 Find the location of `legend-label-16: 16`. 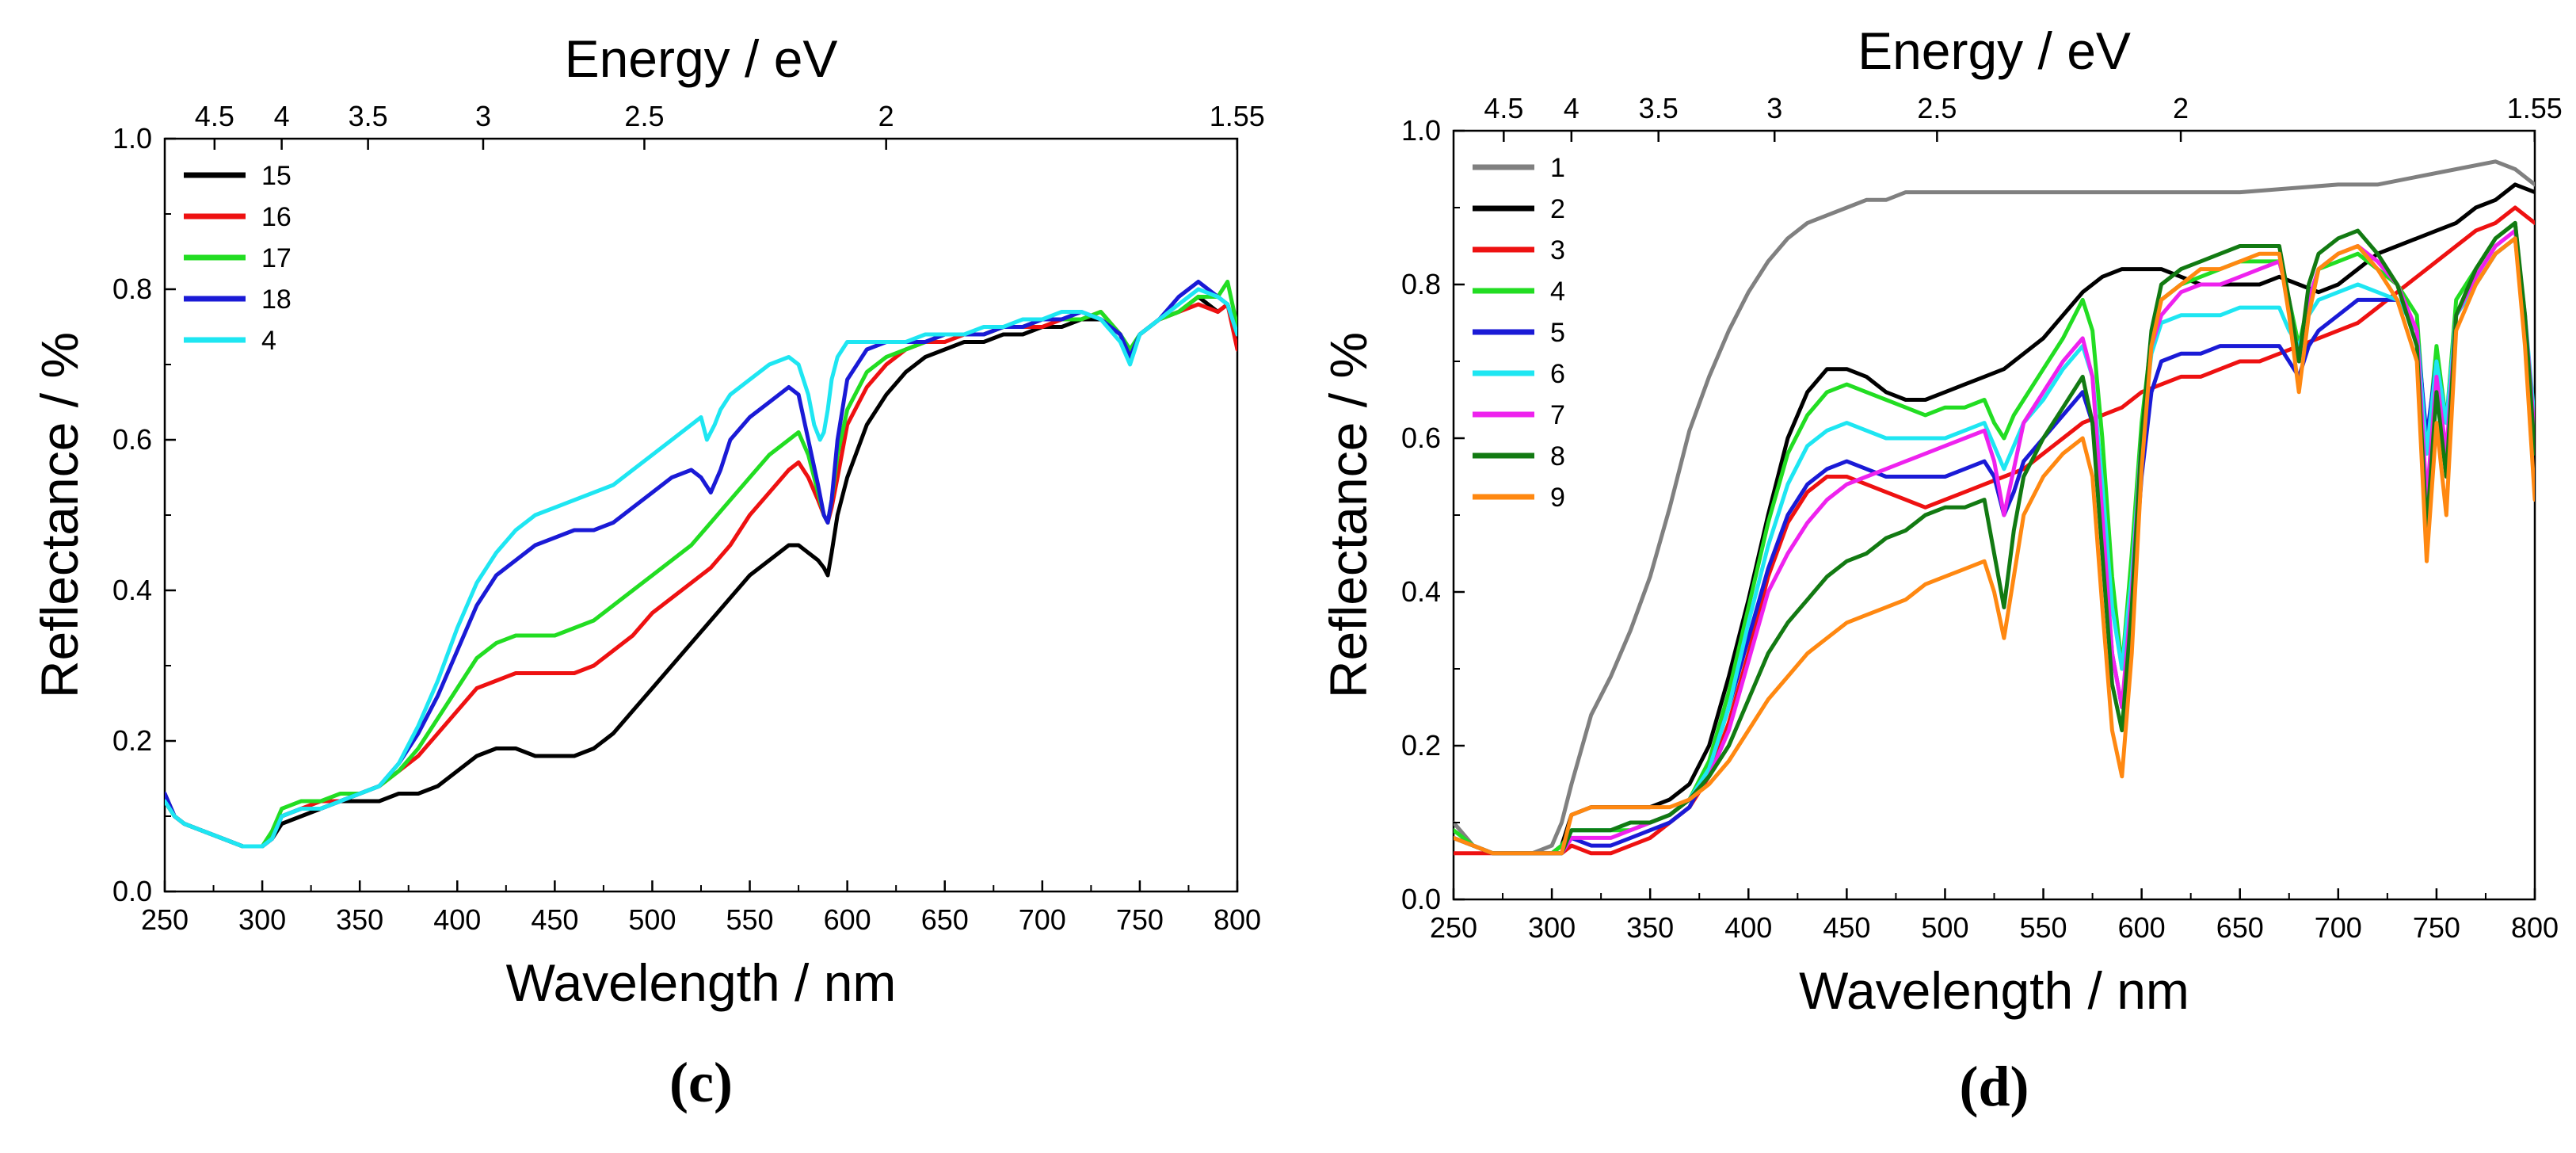

legend-label-16: 16 is located at coordinates (277, 217).